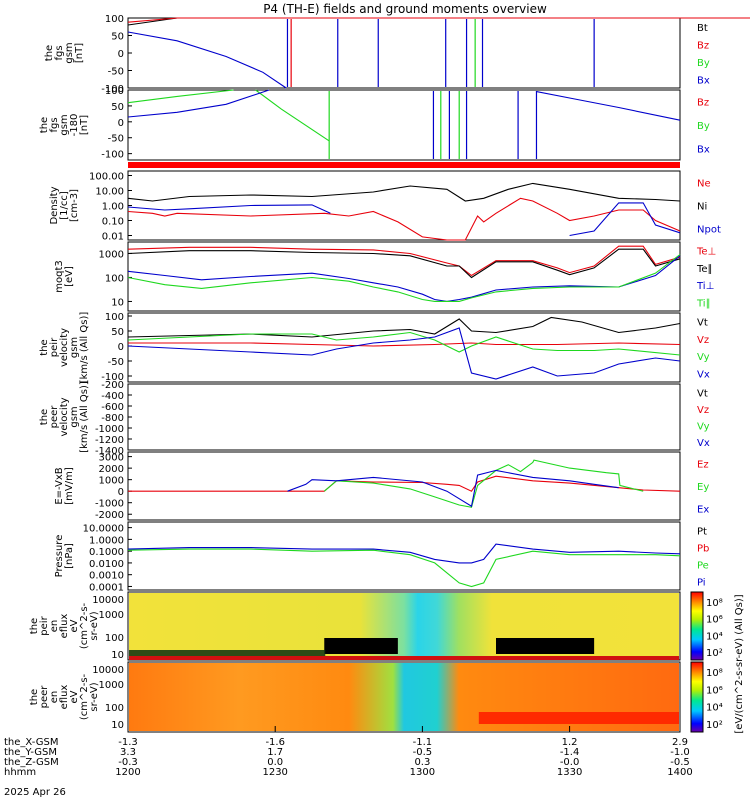 This screenshot has height=804, width=750. What do you see at coordinates (404, 219) in the screenshot?
I see `series-Ne` at bounding box center [404, 219].